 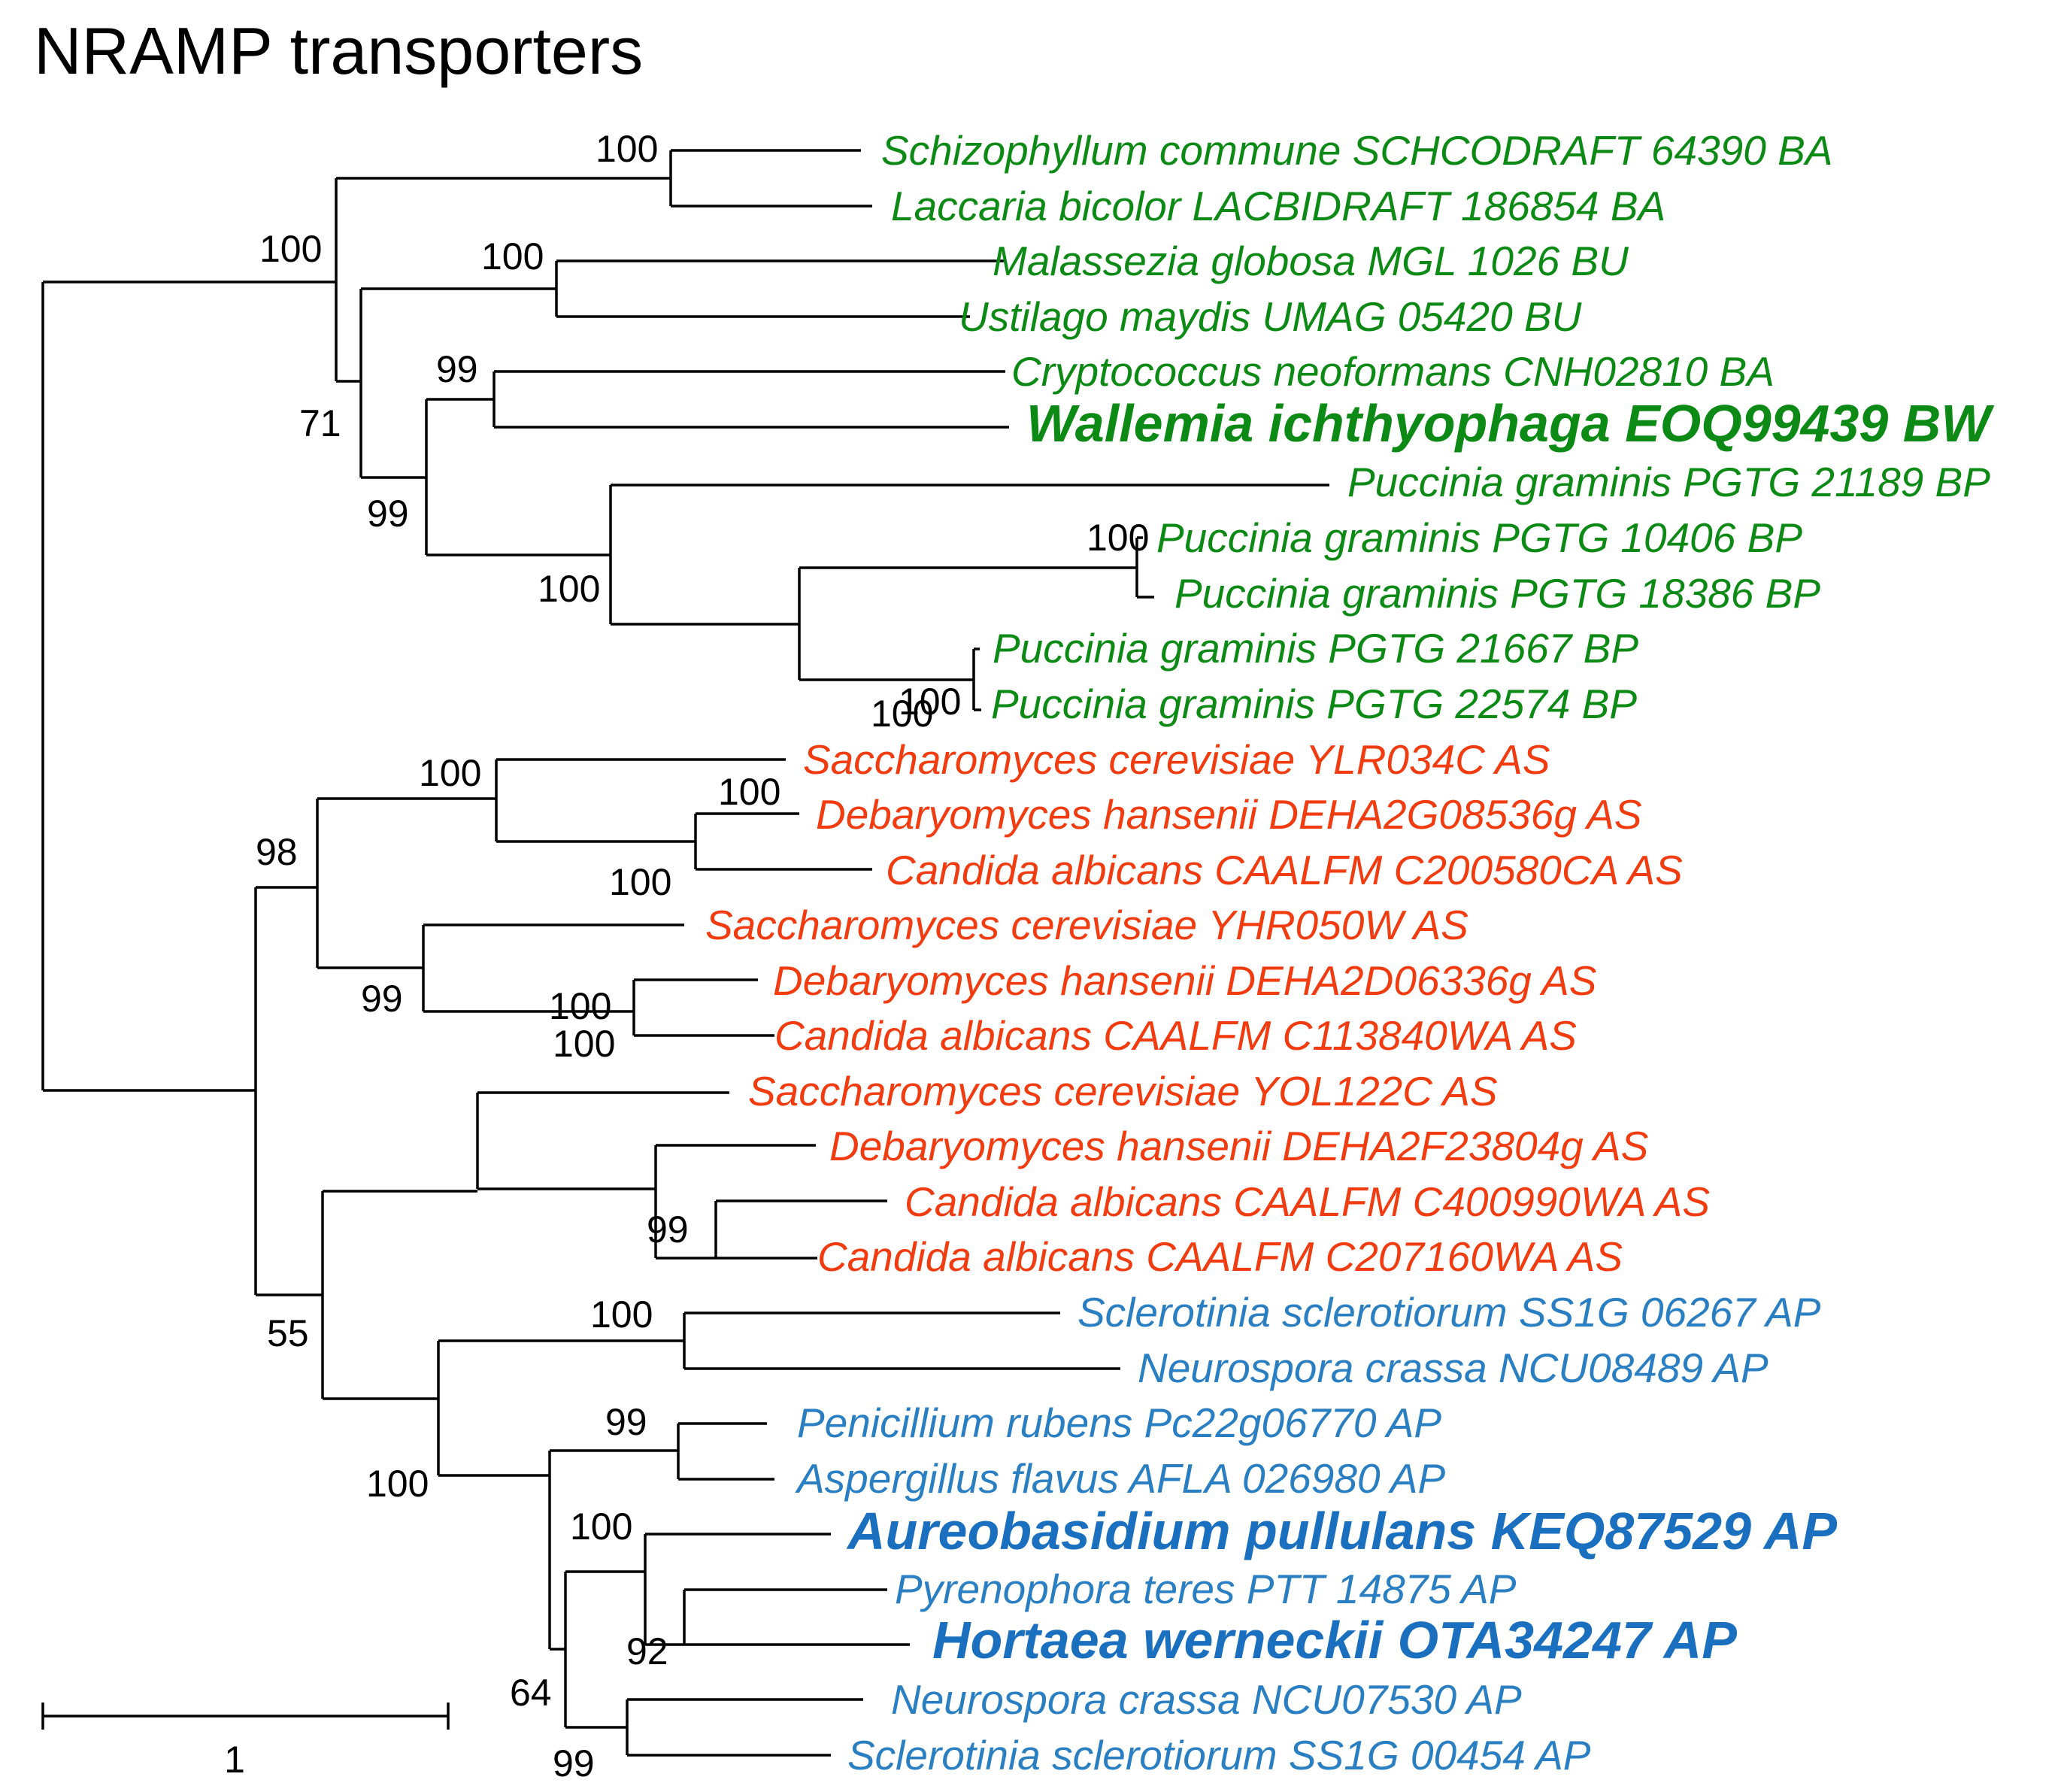 I want to click on scale-bar: 1, so click(x=245, y=1742).